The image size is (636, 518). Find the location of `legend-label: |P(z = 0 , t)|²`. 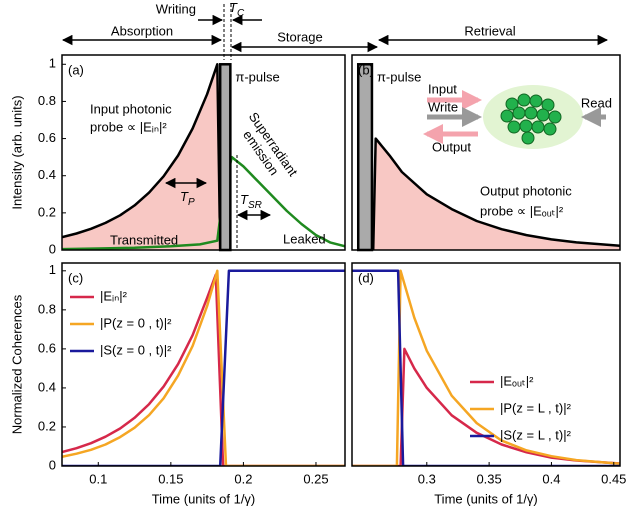

legend-label: |P(z = 0 , t)|² is located at coordinates (136, 322).